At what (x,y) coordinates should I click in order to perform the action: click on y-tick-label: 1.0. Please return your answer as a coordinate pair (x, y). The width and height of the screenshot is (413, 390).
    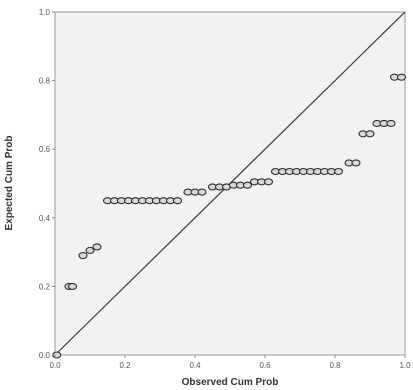
    Looking at the image, I should click on (45, 12).